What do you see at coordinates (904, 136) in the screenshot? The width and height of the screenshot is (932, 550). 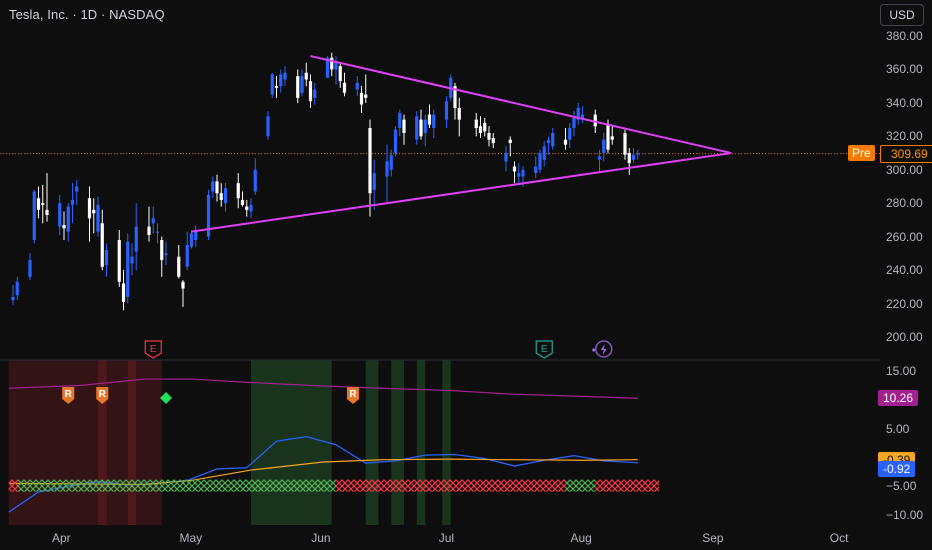 I see `price-axis-tick: 320.00` at bounding box center [904, 136].